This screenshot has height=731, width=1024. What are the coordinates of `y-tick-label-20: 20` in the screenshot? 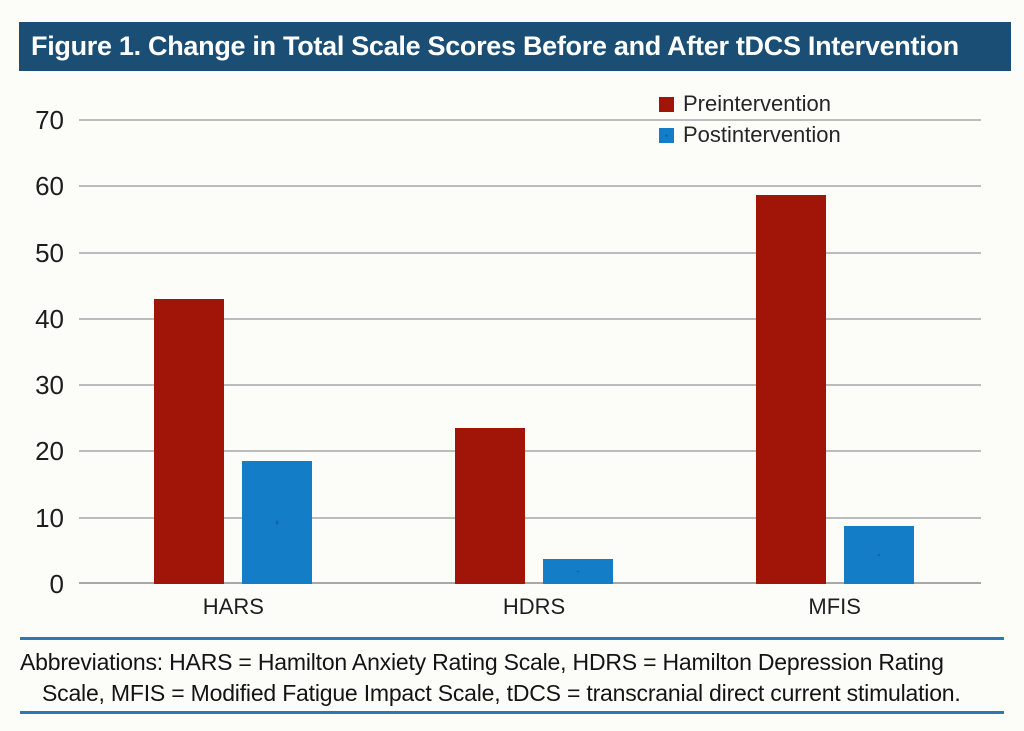 It's located at (49, 451).